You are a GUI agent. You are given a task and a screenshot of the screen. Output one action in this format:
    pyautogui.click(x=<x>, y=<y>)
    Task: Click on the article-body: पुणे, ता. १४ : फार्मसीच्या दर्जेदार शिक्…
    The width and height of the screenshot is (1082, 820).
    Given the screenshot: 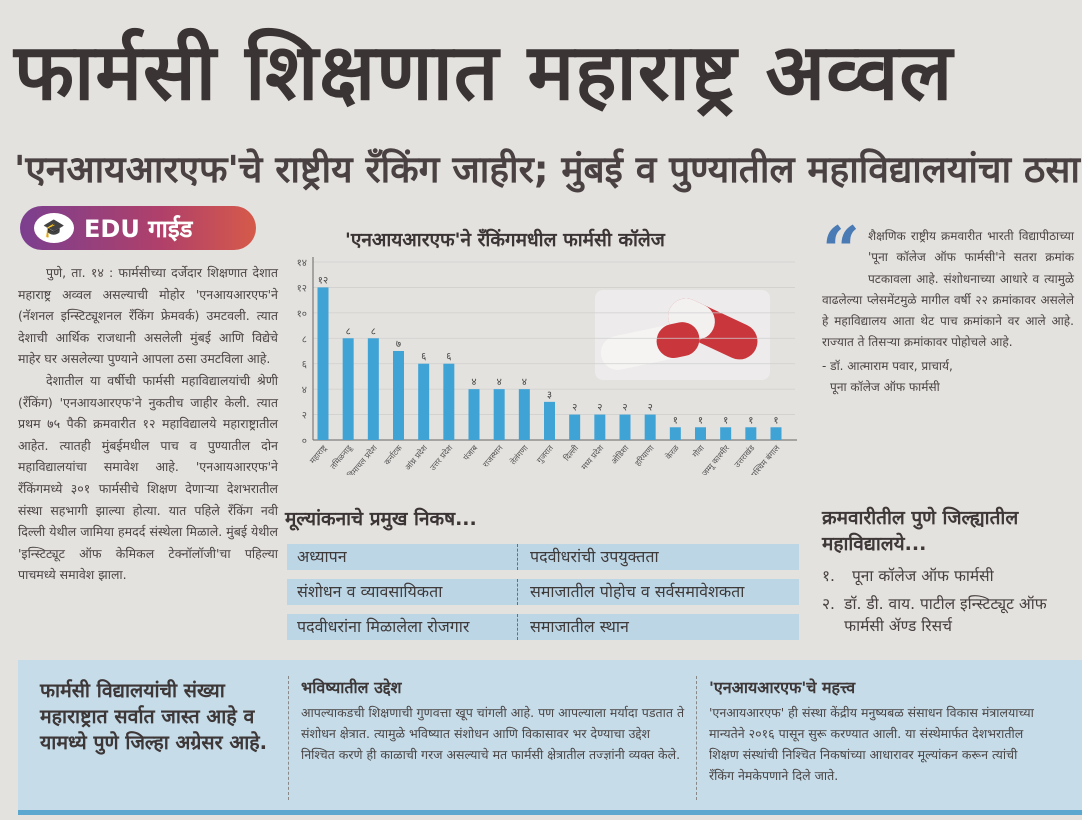 What is the action you would take?
    pyautogui.click(x=148, y=424)
    